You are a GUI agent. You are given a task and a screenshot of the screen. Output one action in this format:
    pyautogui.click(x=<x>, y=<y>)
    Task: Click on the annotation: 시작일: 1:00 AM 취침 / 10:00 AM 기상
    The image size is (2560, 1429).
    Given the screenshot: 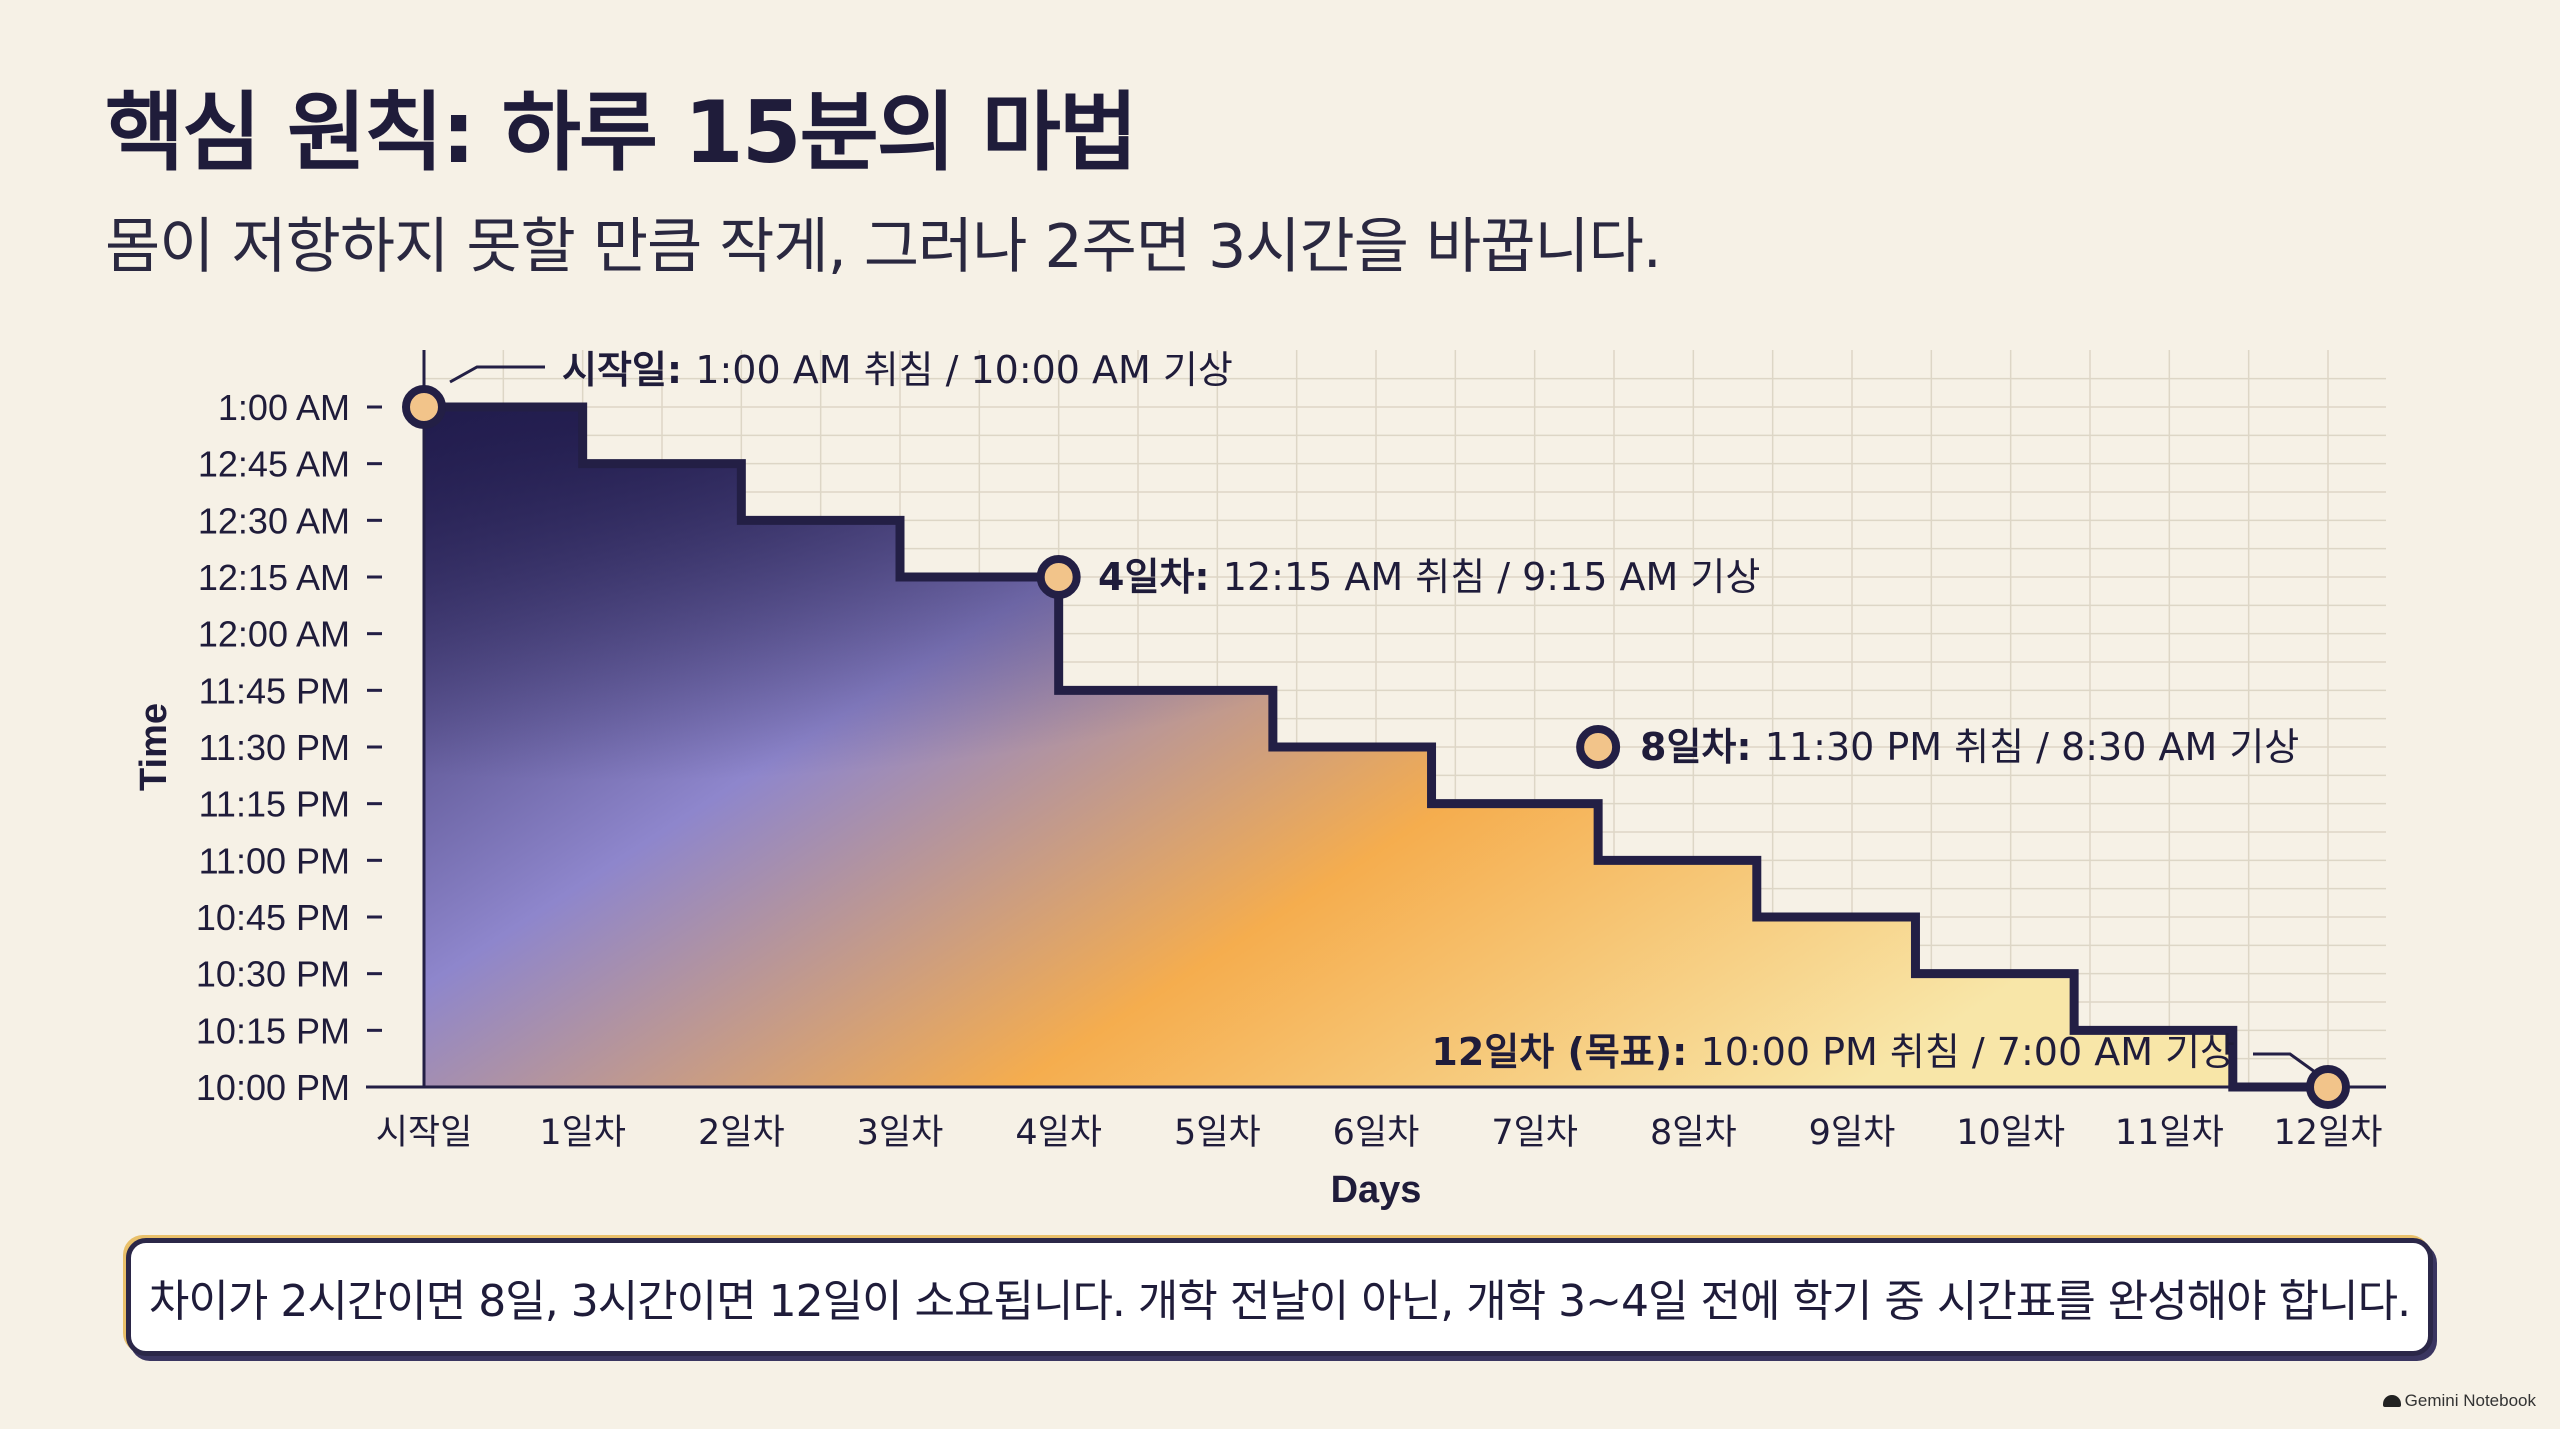 What is the action you would take?
    pyautogui.click(x=817, y=388)
    